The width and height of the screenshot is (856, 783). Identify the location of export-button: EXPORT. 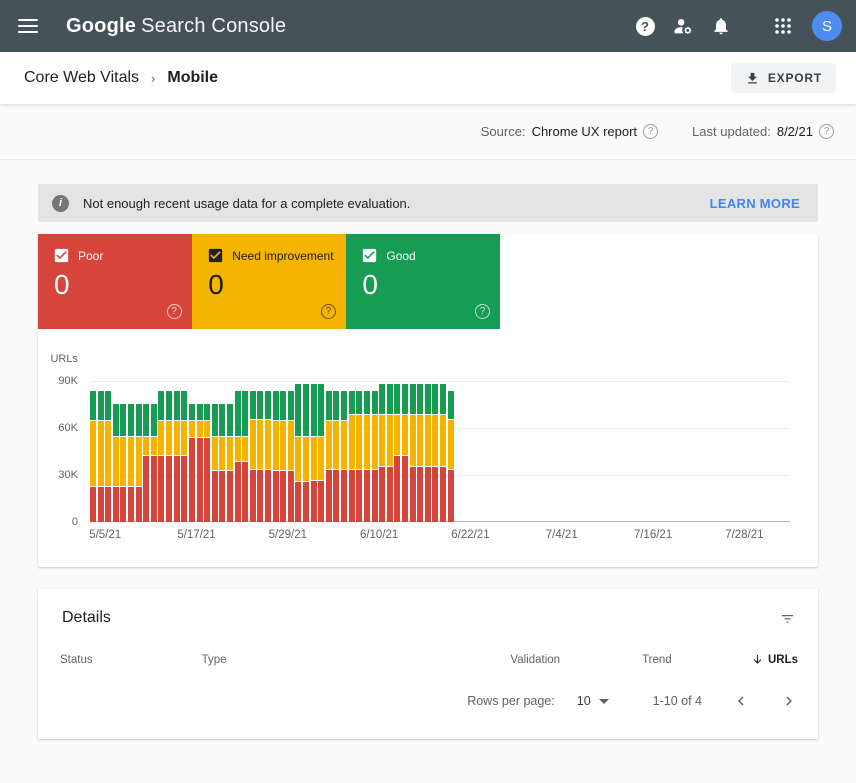
(783, 78).